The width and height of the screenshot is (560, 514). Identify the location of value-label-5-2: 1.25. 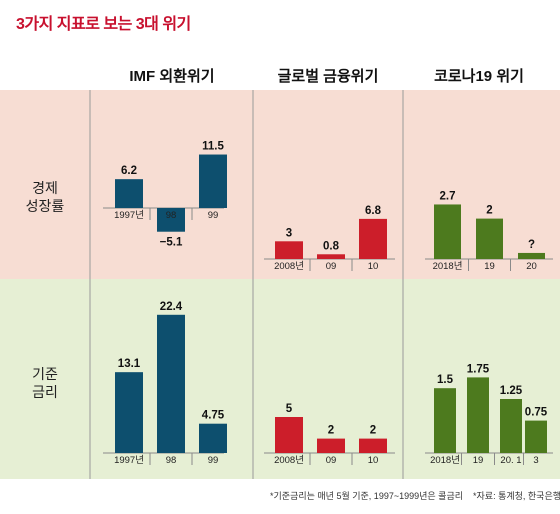
(511, 391).